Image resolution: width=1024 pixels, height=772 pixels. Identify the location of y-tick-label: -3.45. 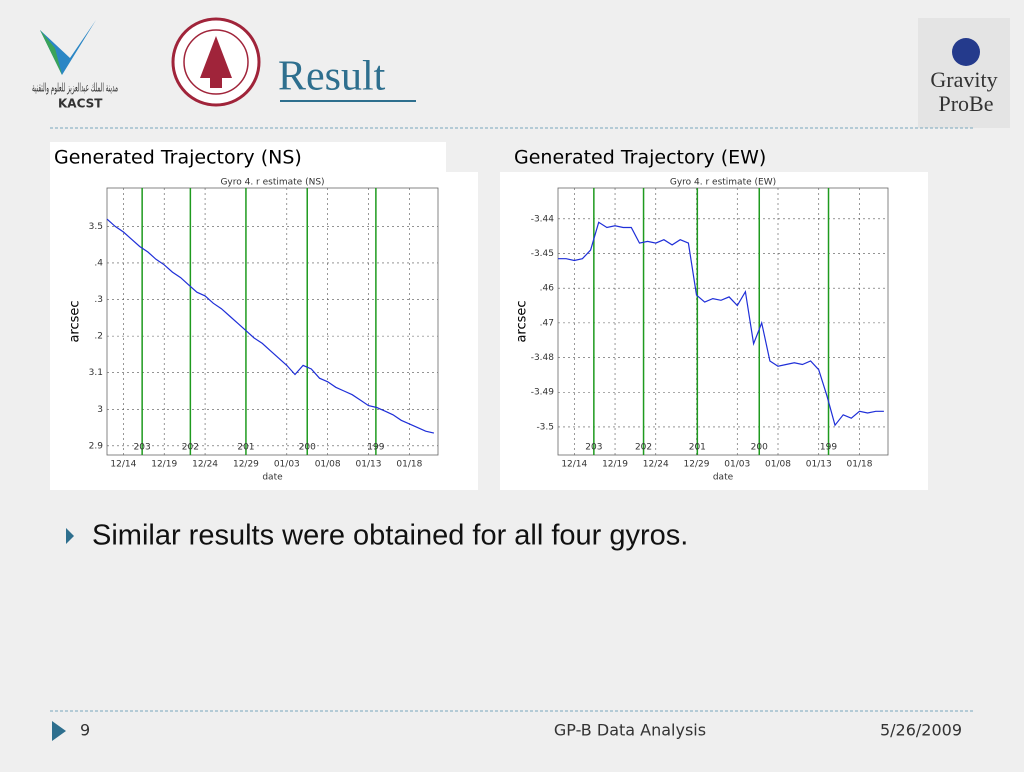
(542, 254).